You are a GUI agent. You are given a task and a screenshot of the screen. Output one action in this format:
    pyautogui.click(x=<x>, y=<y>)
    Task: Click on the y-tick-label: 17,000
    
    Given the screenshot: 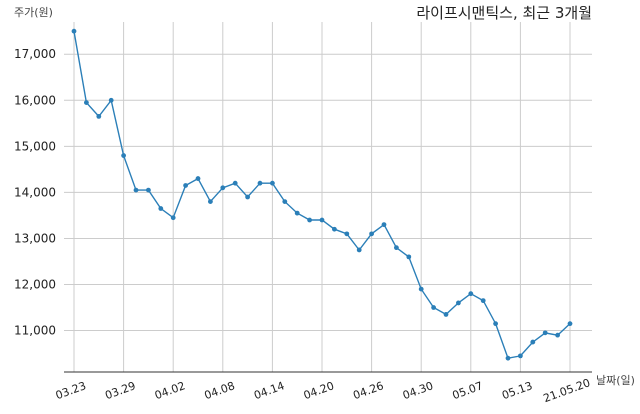 What is the action you would take?
    pyautogui.click(x=35, y=54)
    